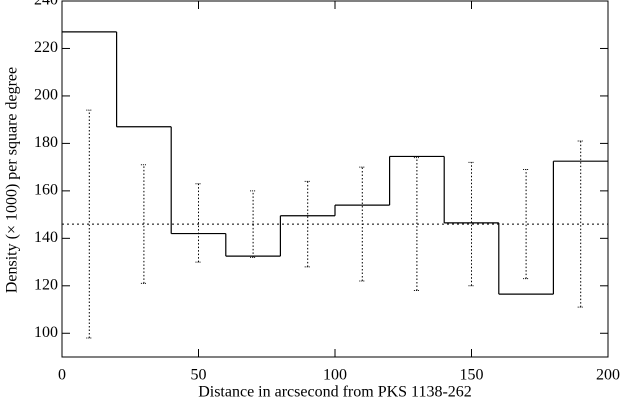  I want to click on y-tick-label: 100, so click(46, 332).